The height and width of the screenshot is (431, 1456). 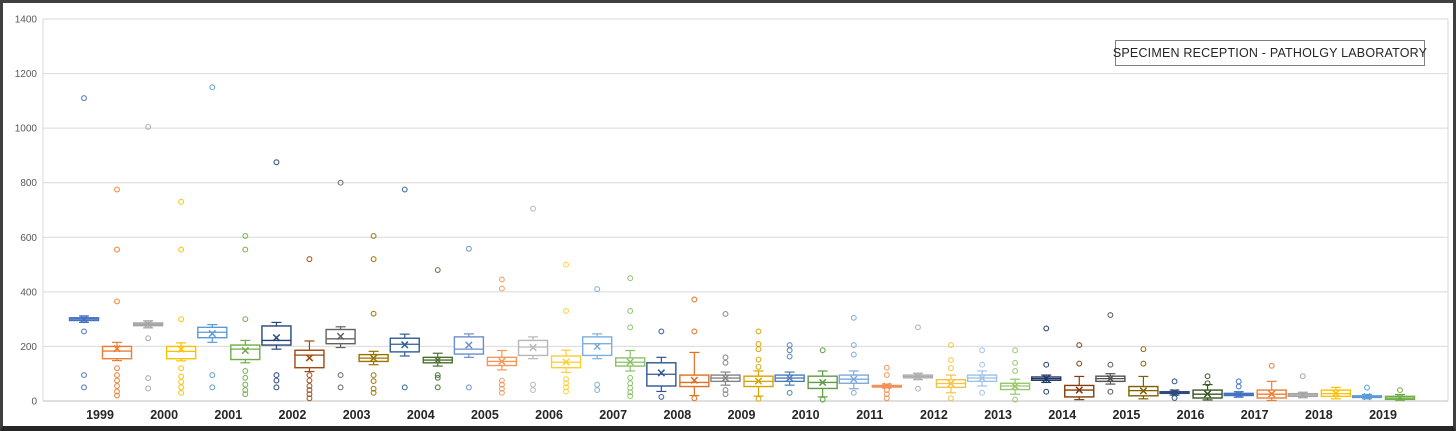 What do you see at coordinates (597, 340) in the screenshot?
I see `box-plot-2007-left` at bounding box center [597, 340].